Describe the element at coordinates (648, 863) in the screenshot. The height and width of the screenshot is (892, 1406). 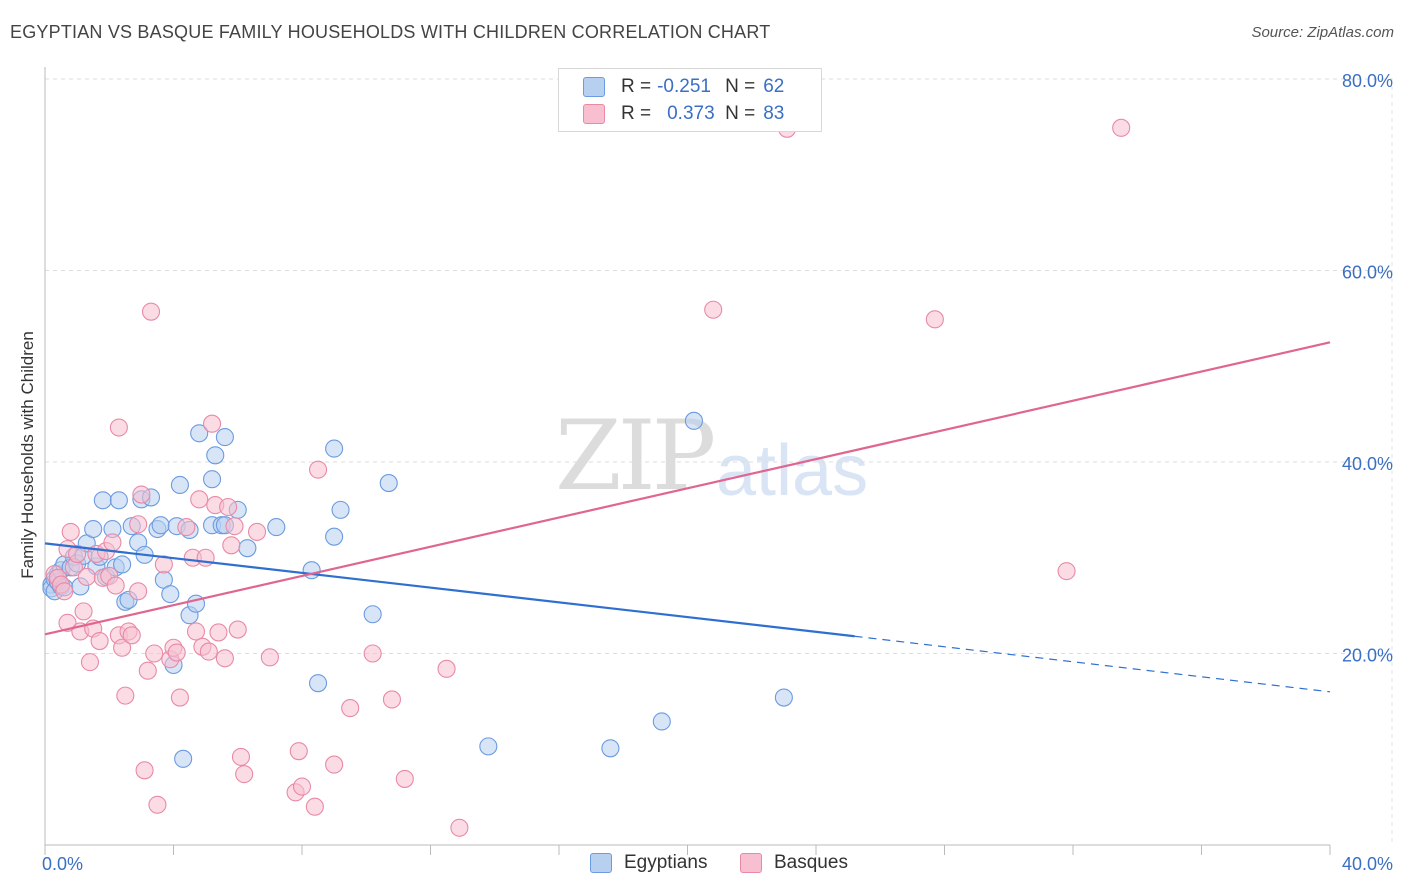
I see `legend-item-egyptians: Egyptians` at that location.